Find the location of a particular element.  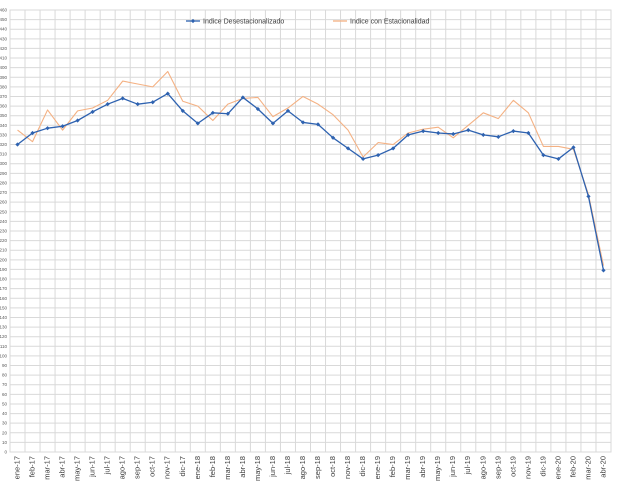

y-tick-label: 350 is located at coordinates (3, 115).